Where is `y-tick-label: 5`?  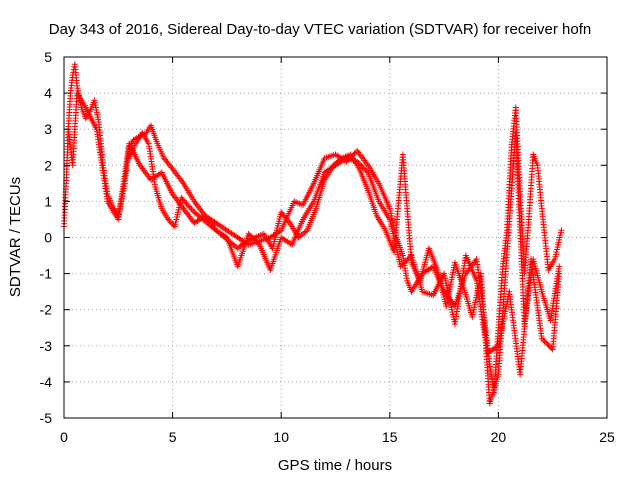 y-tick-label: 5 is located at coordinates (48, 57).